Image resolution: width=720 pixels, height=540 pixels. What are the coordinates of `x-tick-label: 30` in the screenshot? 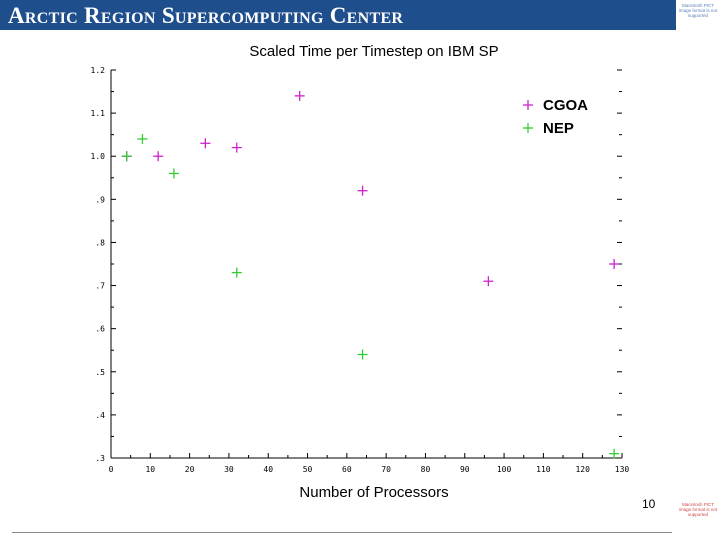 It's located at (229, 469).